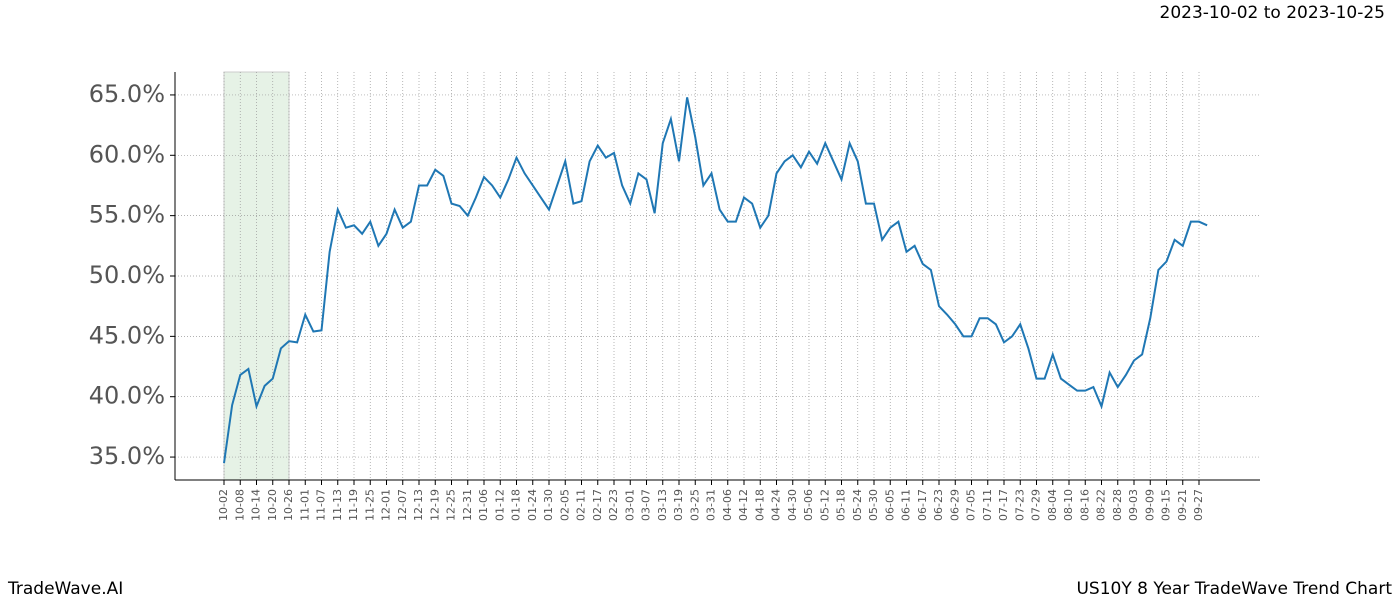 This screenshot has height=600, width=1400. Describe the element at coordinates (1272, 13) in the screenshot. I see `chart-subtitle: 2023-10-02 to 2023-10-25` at that location.